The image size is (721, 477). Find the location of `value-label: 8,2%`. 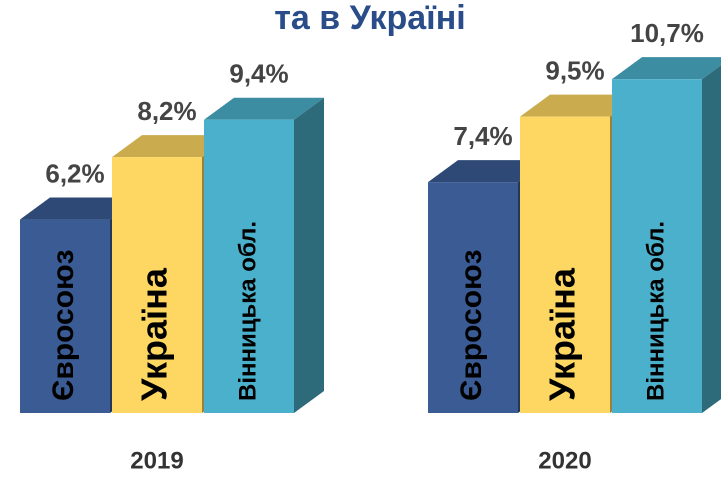

value-label: 8,2% is located at coordinates (166, 111).